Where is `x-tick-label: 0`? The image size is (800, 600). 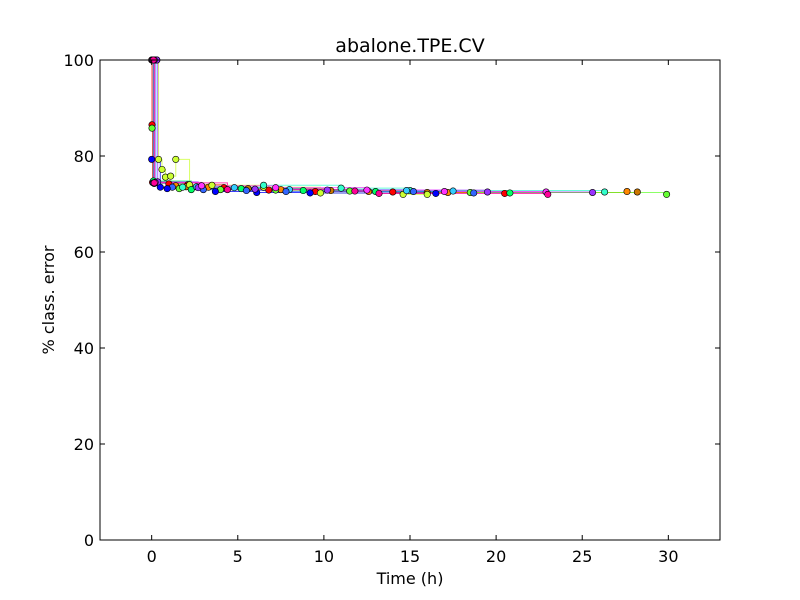
x-tick-label: 0 is located at coordinates (152, 556).